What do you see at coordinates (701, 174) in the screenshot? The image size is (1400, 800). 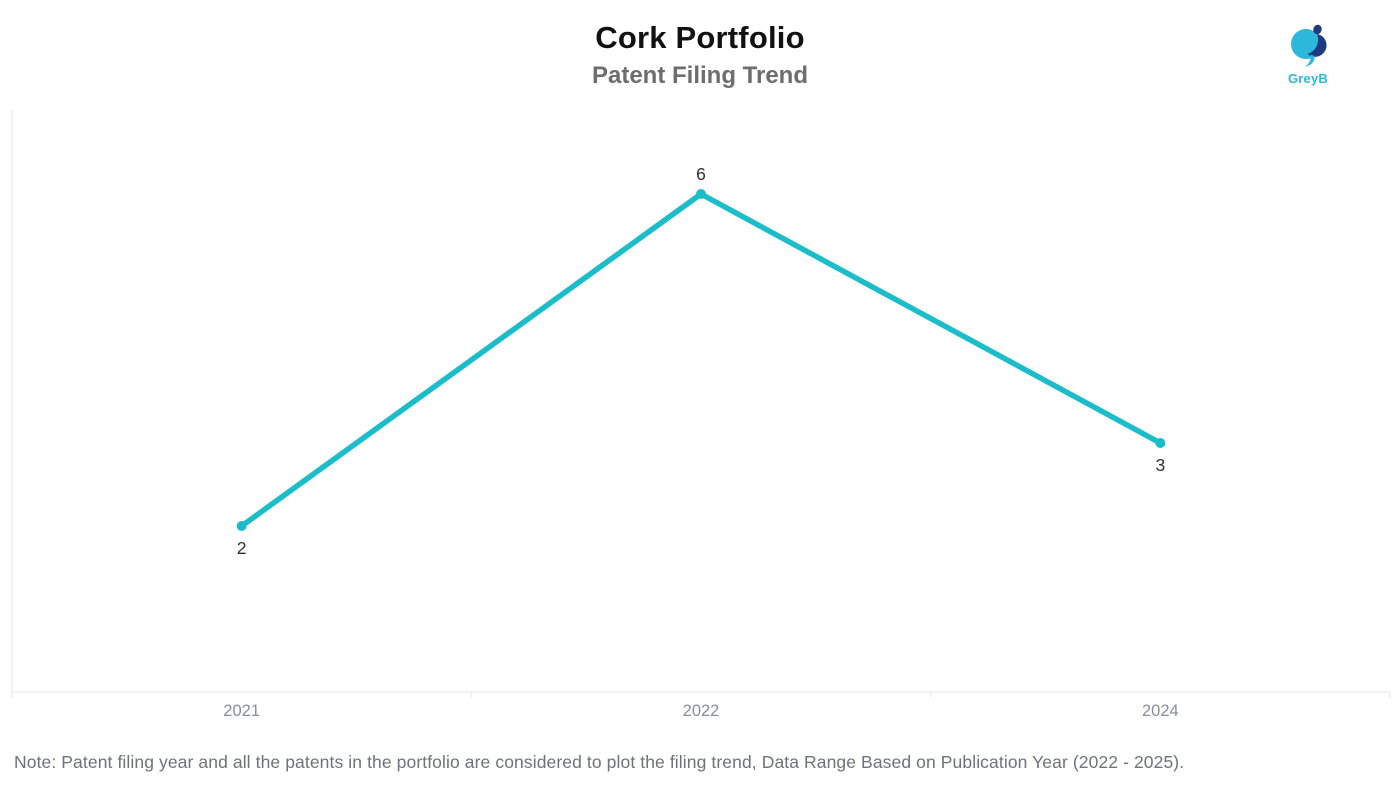 I see `data-point-label: 6` at bounding box center [701, 174].